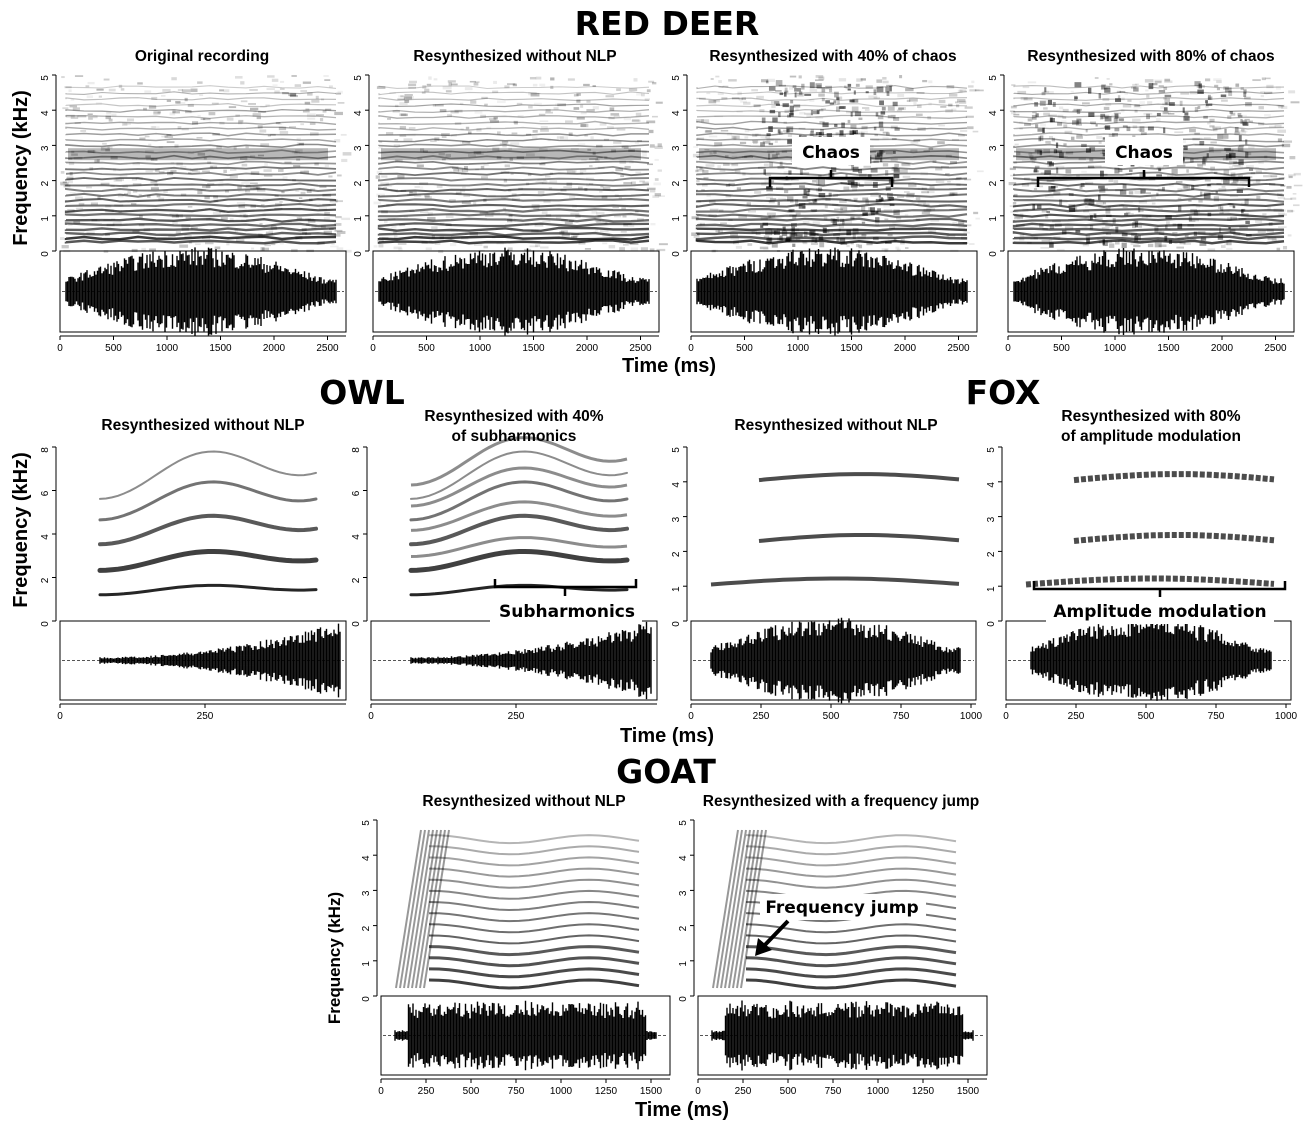 The width and height of the screenshot is (1309, 1123). Describe the element at coordinates (991, 485) in the screenshot. I see `frequency-tick-label: 4` at that location.